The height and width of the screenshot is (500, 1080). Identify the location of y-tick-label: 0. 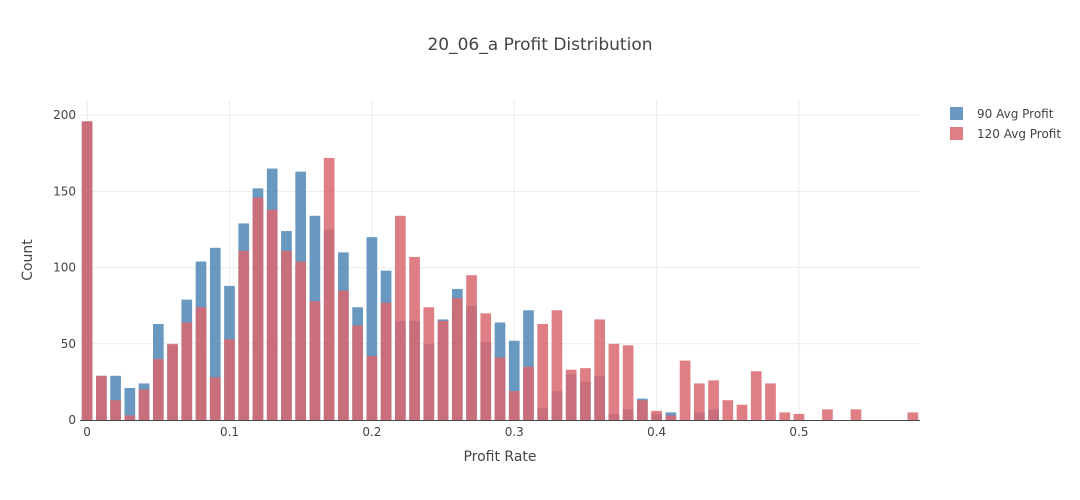
(72, 420).